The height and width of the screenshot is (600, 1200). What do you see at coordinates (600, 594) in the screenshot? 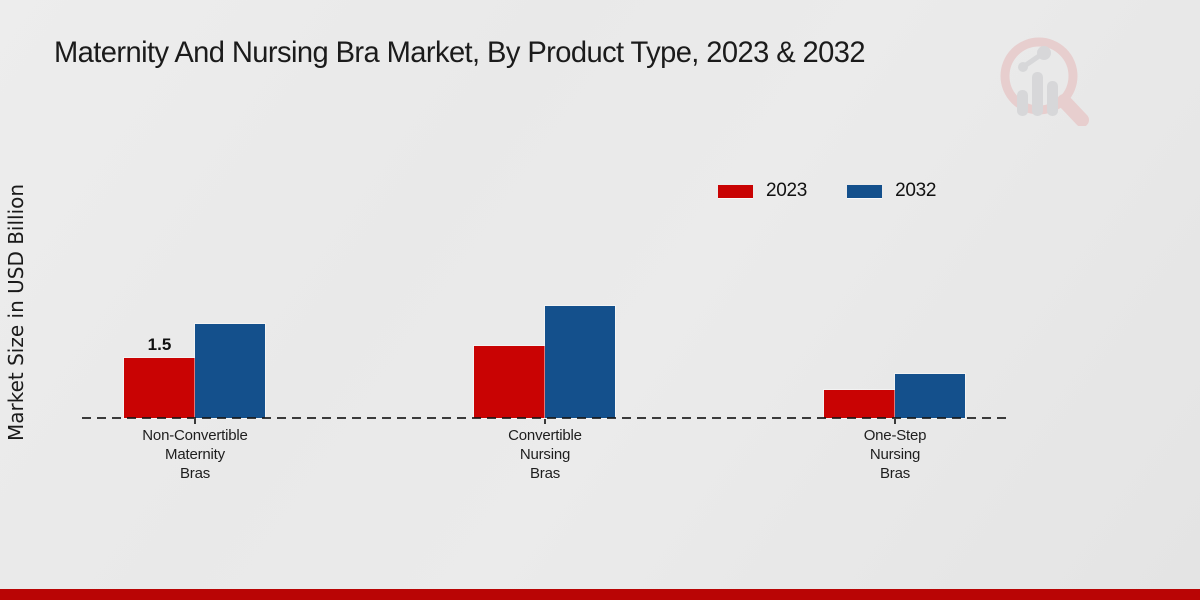
I see `footer-red-bar` at bounding box center [600, 594].